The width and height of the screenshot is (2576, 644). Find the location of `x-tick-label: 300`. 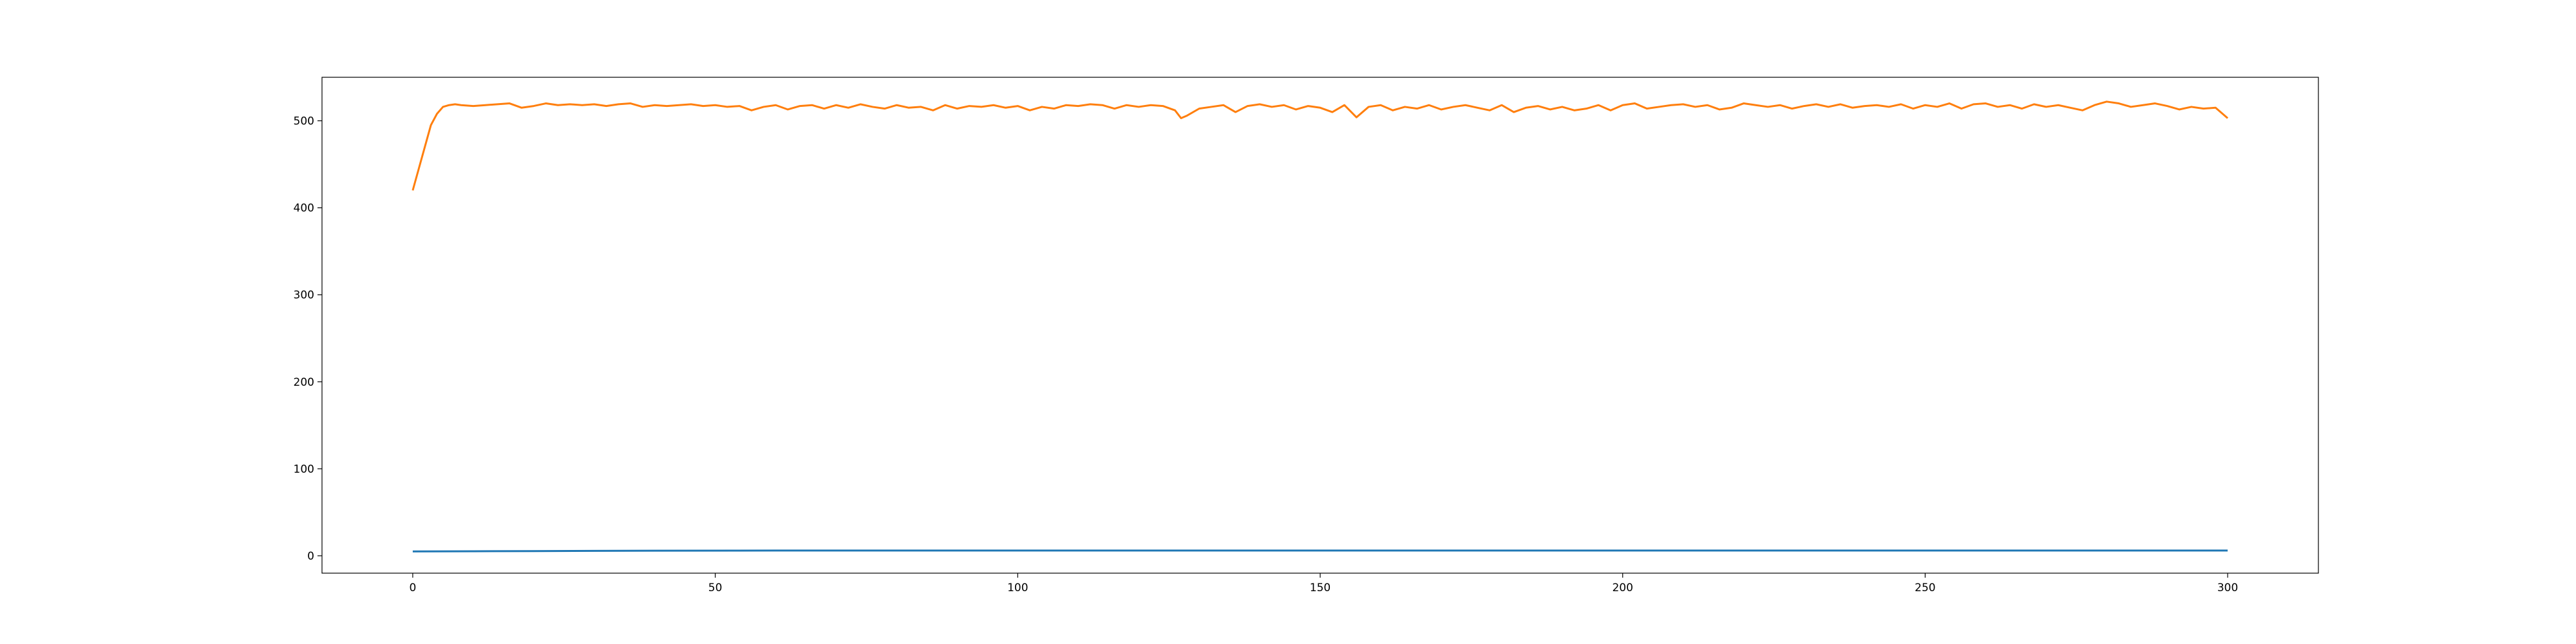

x-tick-label: 300 is located at coordinates (2227, 588).